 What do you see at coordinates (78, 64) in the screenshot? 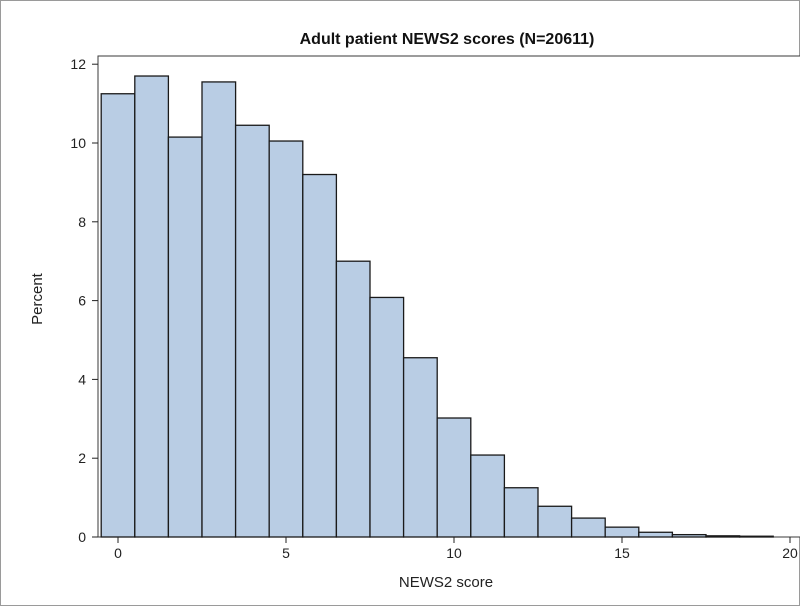
I see `y-tick-label-12: 12` at bounding box center [78, 64].